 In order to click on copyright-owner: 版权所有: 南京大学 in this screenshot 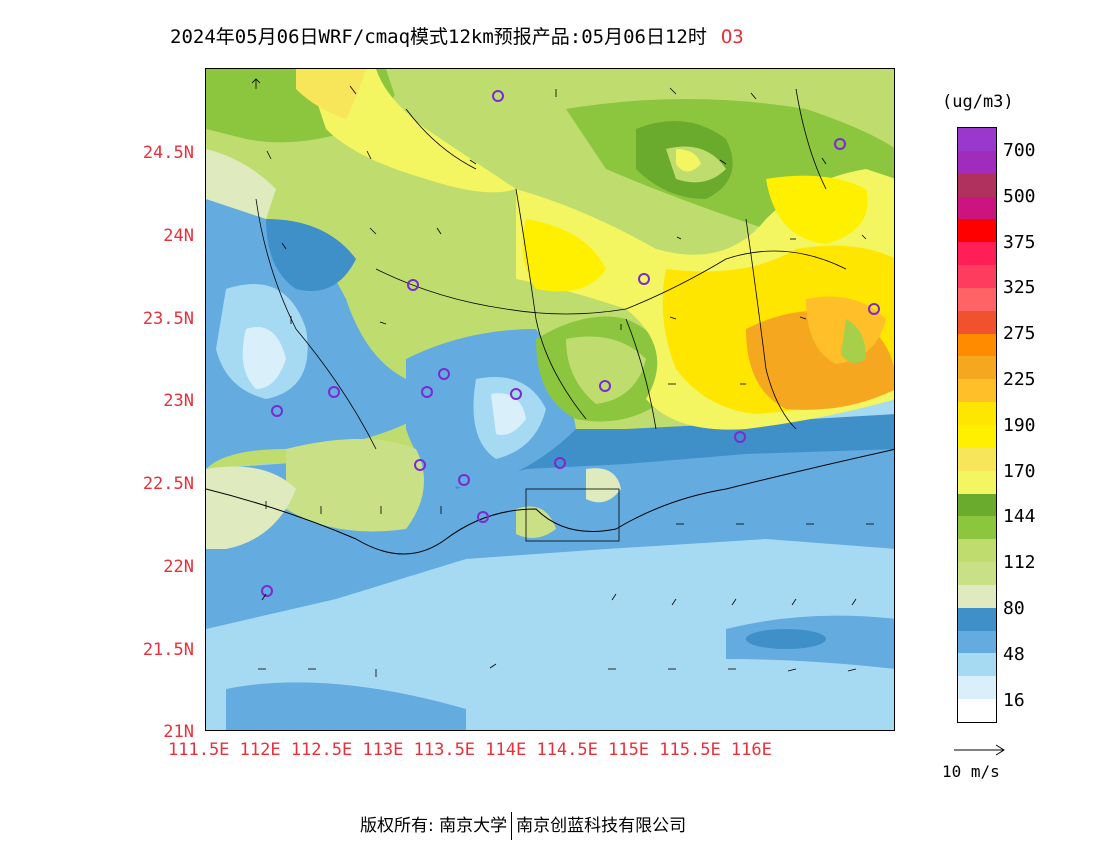, I will do `click(434, 826)`.